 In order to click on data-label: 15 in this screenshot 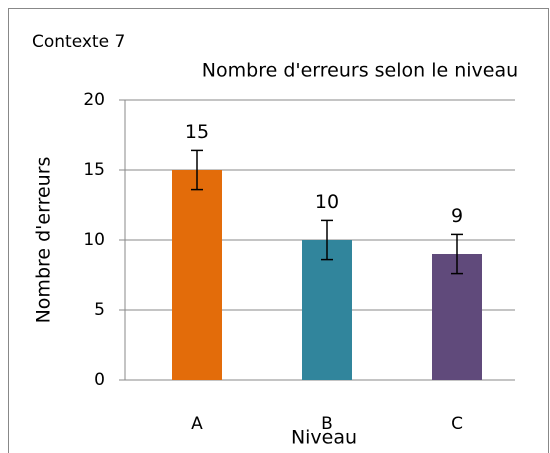, I will do `click(197, 132)`.